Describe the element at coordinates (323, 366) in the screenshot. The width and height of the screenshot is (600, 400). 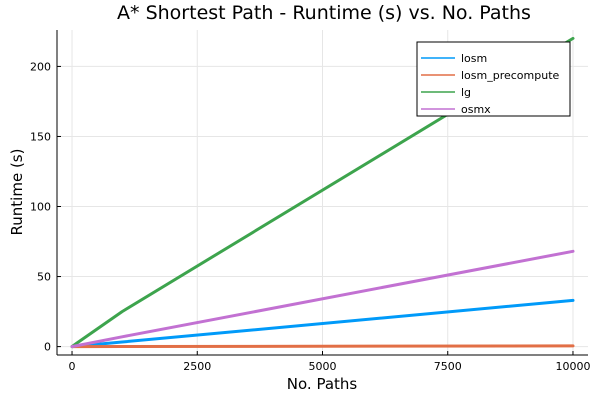
I see `x-tick-label: 5000` at that location.